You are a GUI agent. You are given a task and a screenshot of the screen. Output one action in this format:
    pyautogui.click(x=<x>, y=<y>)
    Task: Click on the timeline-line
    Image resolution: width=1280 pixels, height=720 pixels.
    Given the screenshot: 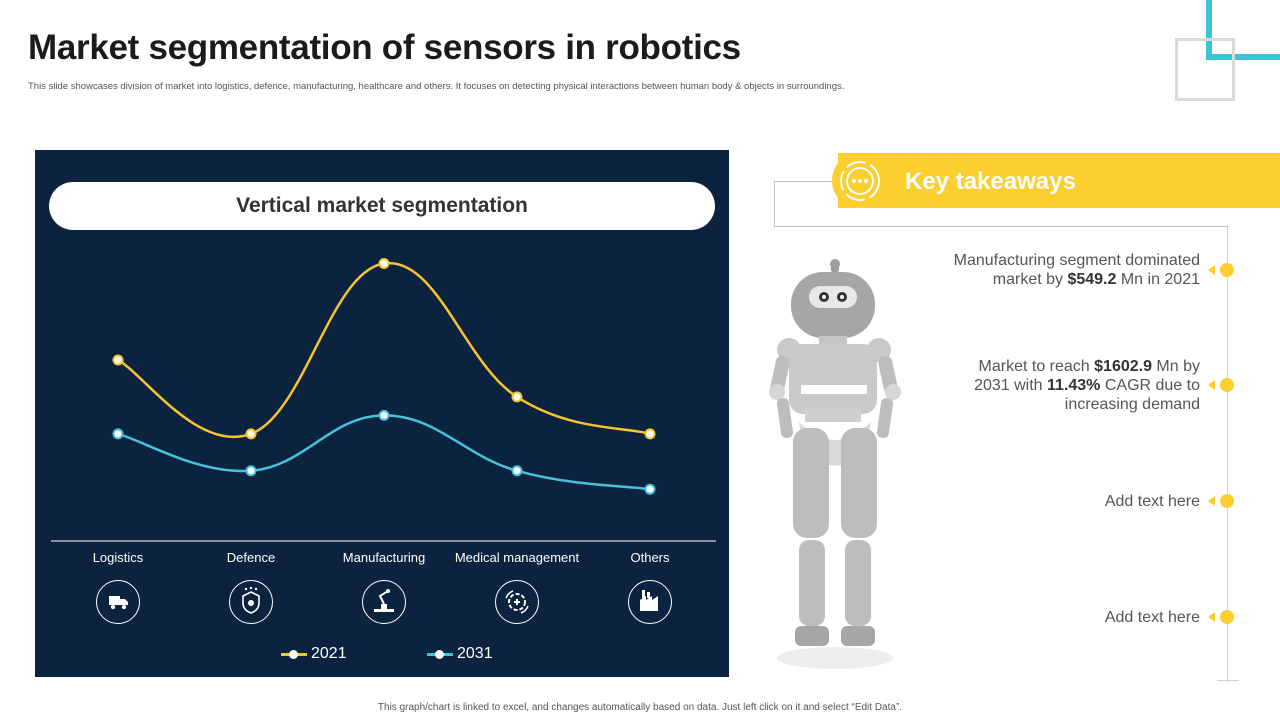 What is the action you would take?
    pyautogui.click(x=1227, y=454)
    